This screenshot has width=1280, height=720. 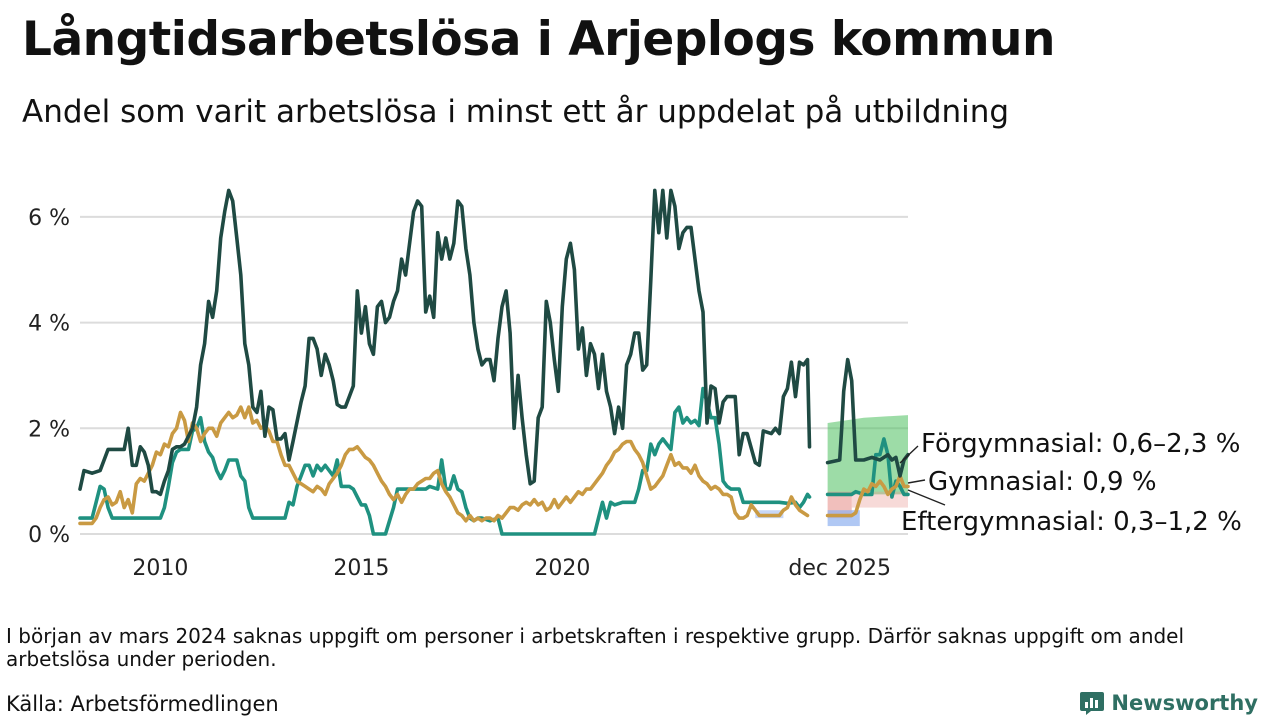 What do you see at coordinates (511, 568) in the screenshot?
I see `x-axis-tick-labels: 2010 2015 2020 dec 2025` at bounding box center [511, 568].